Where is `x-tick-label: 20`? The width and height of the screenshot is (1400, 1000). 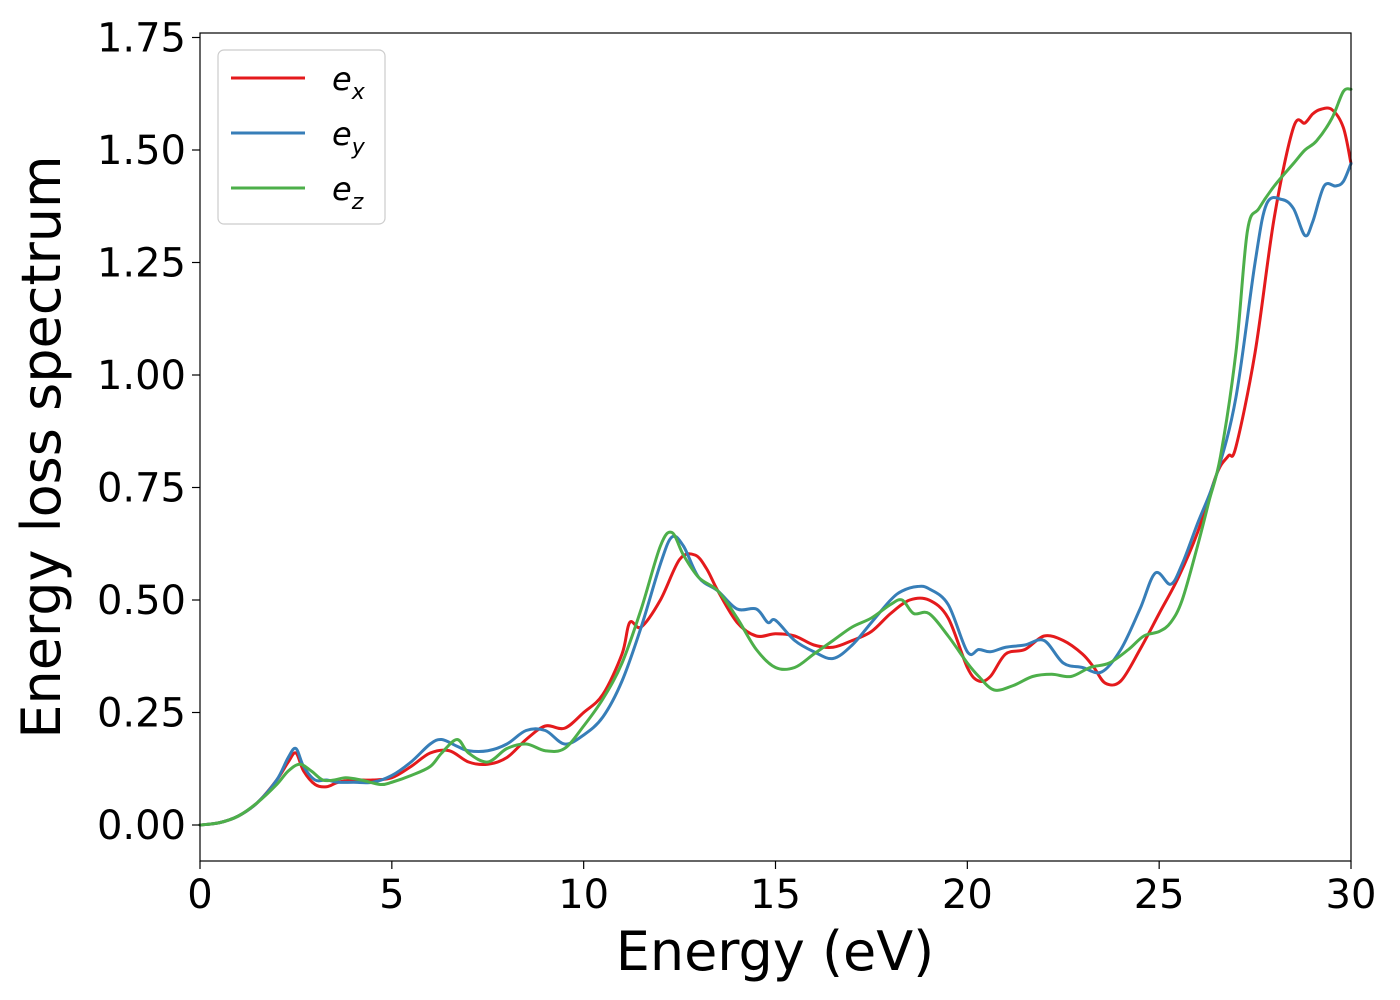
x-tick-label: 20 is located at coordinates (967, 895).